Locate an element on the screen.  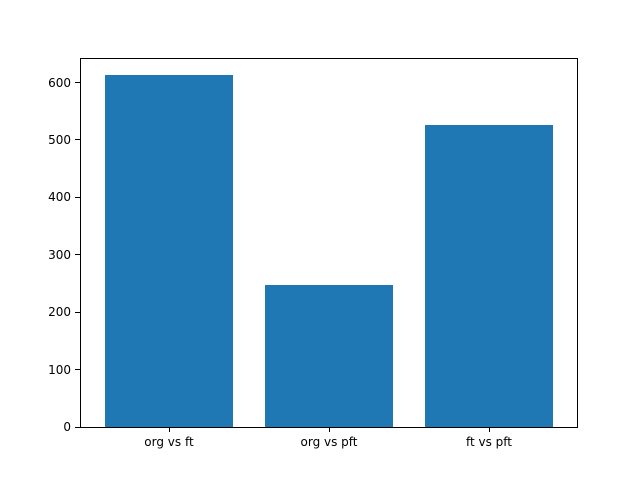
bar-org-vs-ft is located at coordinates (169, 251).